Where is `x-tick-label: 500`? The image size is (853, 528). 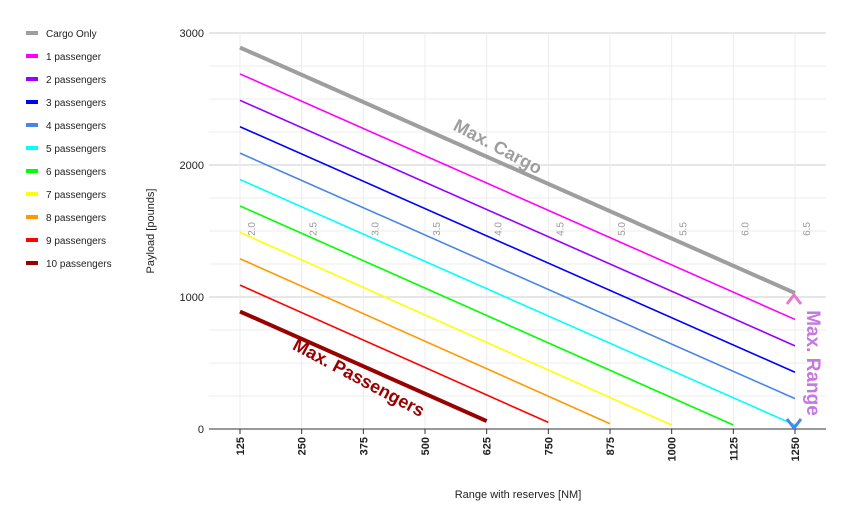
x-tick-label: 500 is located at coordinates (426, 446).